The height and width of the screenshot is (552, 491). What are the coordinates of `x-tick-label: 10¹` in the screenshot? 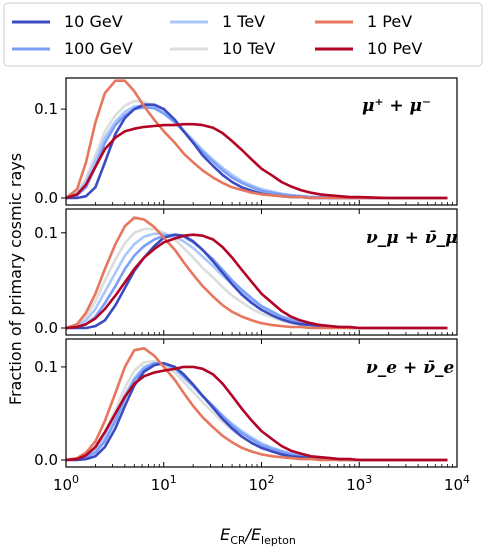 It's located at (164, 483).